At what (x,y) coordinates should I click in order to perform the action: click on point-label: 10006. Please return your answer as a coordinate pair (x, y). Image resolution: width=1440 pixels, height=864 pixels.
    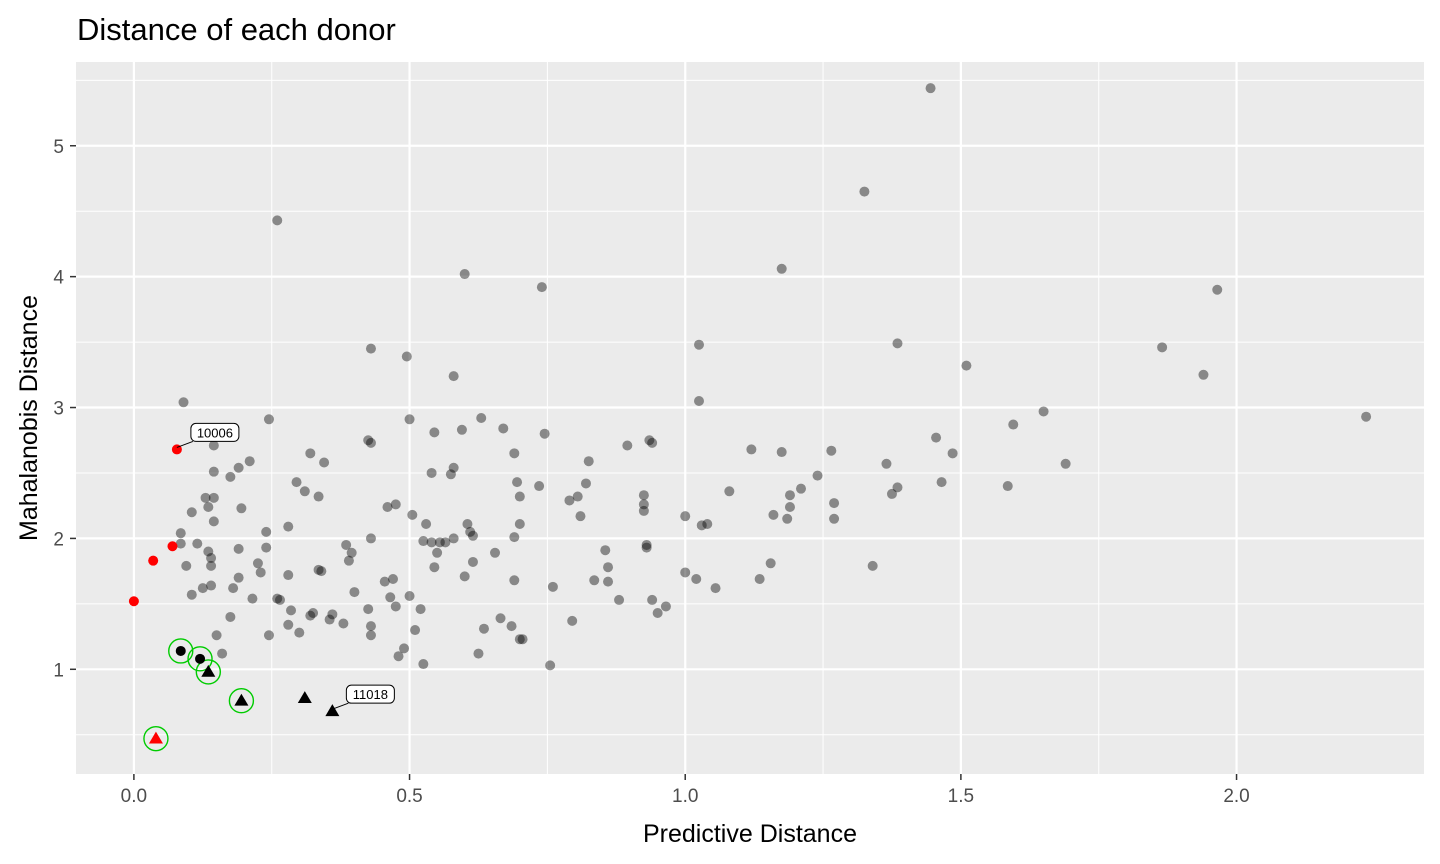
    Looking at the image, I should click on (215, 432).